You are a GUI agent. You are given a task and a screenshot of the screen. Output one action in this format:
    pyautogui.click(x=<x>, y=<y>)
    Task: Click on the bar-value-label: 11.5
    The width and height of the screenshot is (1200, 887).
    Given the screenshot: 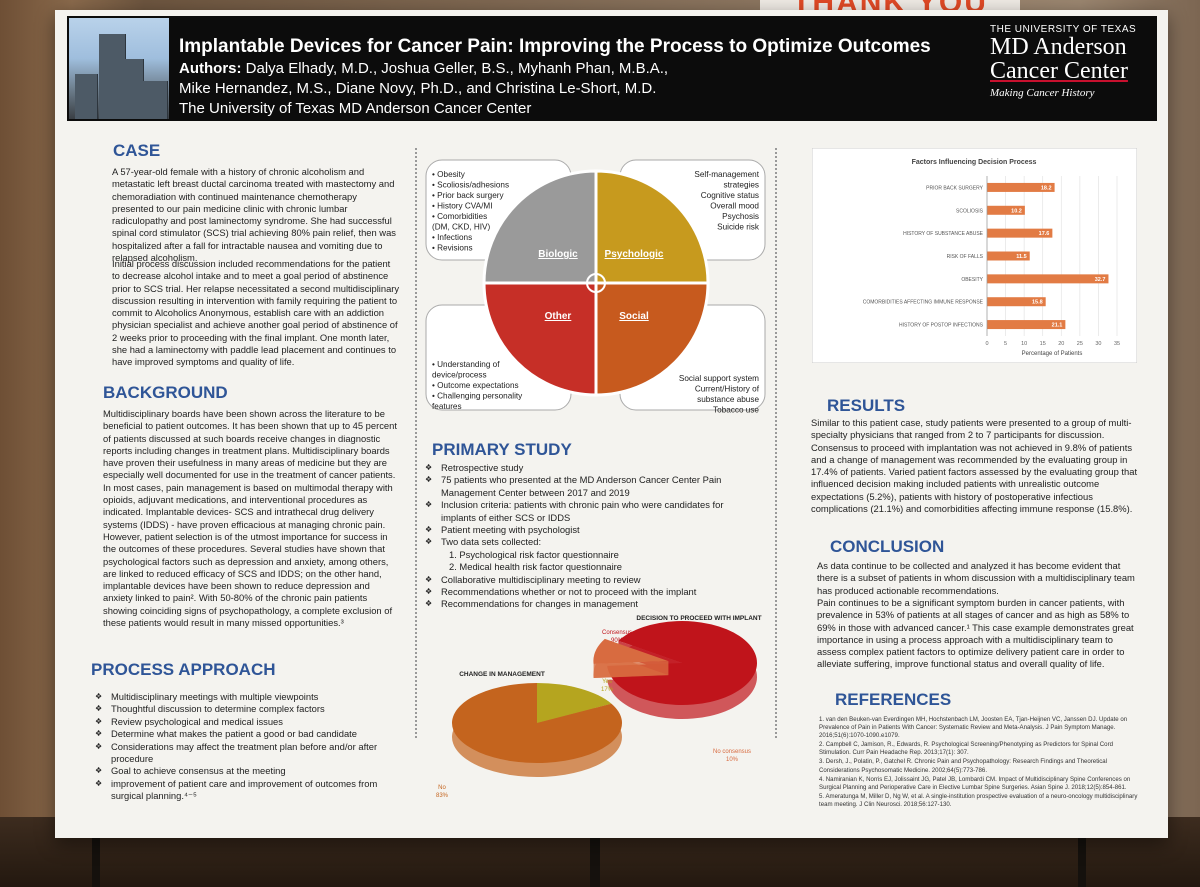 What is the action you would take?
    pyautogui.click(x=1021, y=257)
    